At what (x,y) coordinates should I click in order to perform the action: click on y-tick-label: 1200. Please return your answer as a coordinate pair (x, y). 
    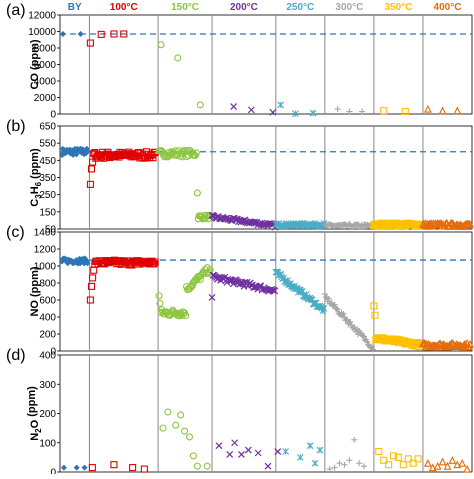
    Looking at the image, I should click on (45, 250).